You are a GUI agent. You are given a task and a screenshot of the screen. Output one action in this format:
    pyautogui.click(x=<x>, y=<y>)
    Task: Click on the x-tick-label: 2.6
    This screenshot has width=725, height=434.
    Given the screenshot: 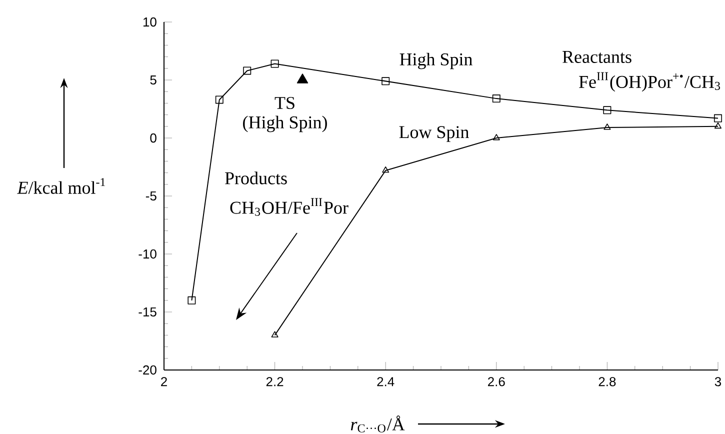 What is the action you would take?
    pyautogui.click(x=496, y=381)
    